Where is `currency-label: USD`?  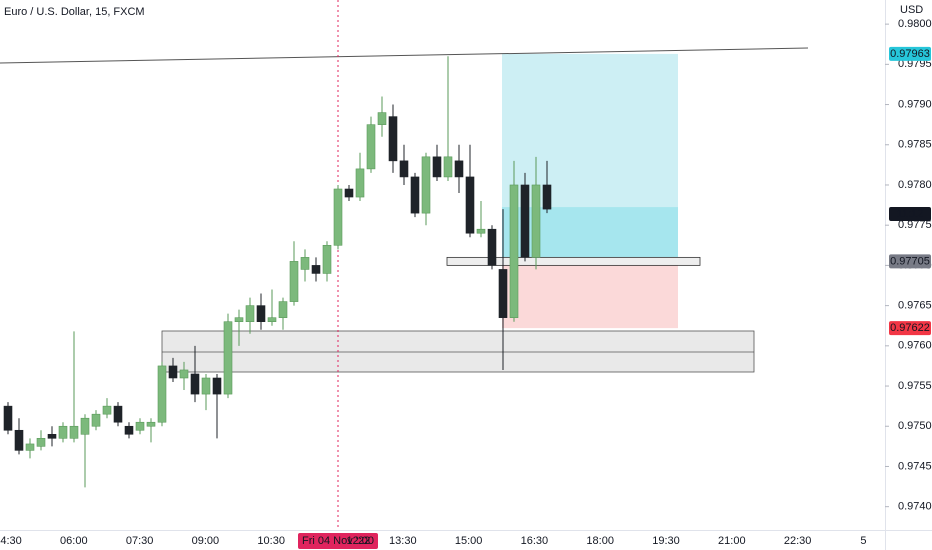
currency-label: USD is located at coordinates (911, 10).